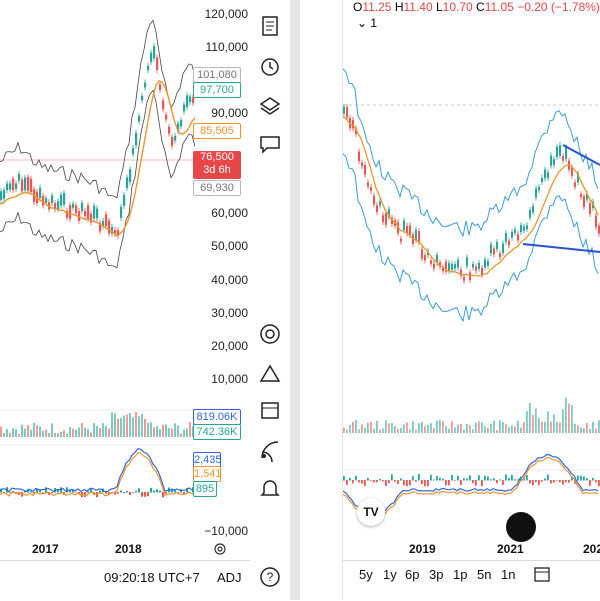  What do you see at coordinates (270, 26) in the screenshot?
I see `note-icon` at bounding box center [270, 26].